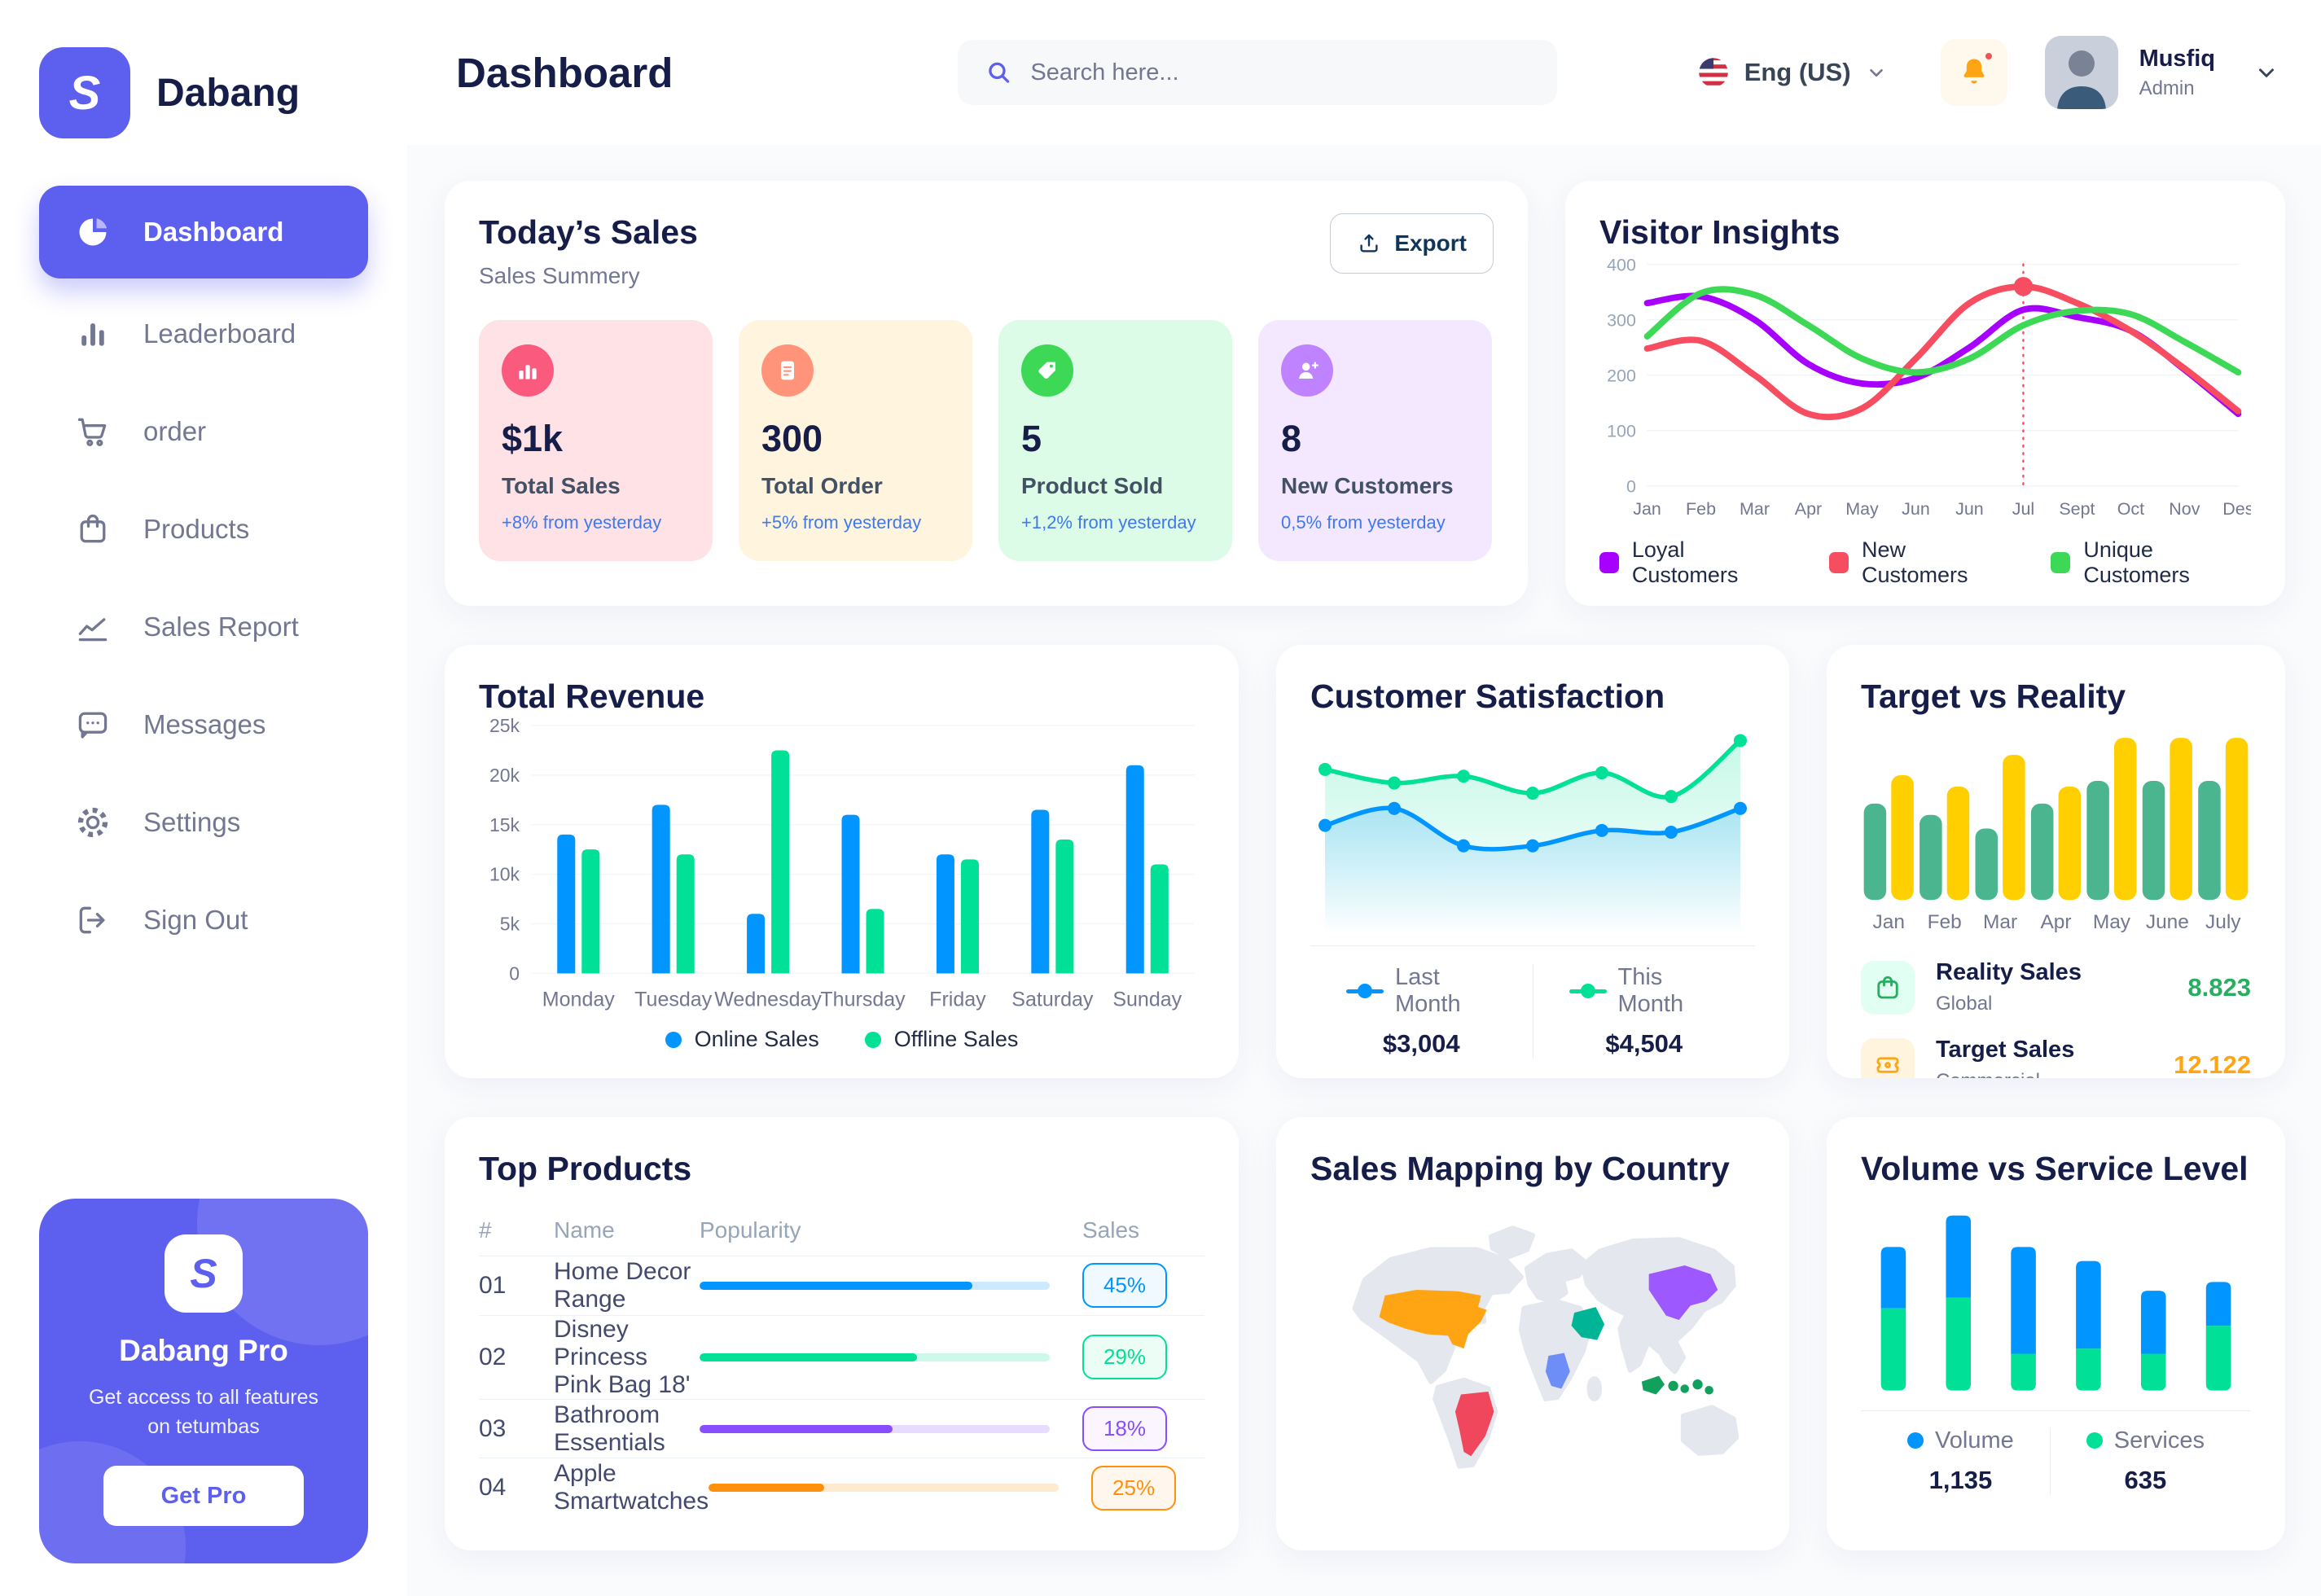 This screenshot has width=2321, height=1596. I want to click on reality-sales-value: 8.823, so click(2219, 987).